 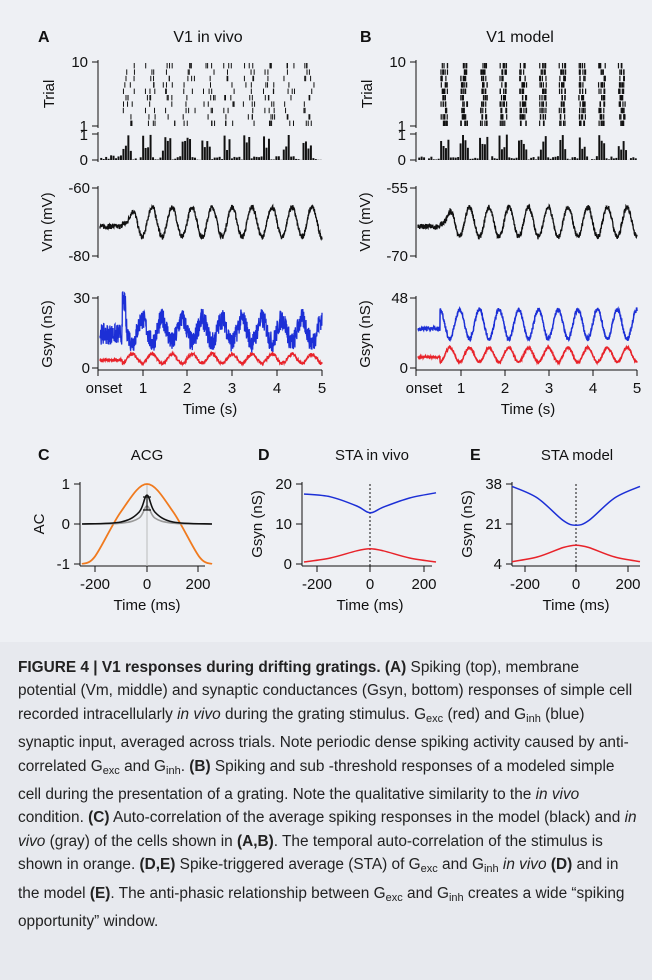 I want to click on sta-invivo-ginh-curve, so click(x=370, y=503).